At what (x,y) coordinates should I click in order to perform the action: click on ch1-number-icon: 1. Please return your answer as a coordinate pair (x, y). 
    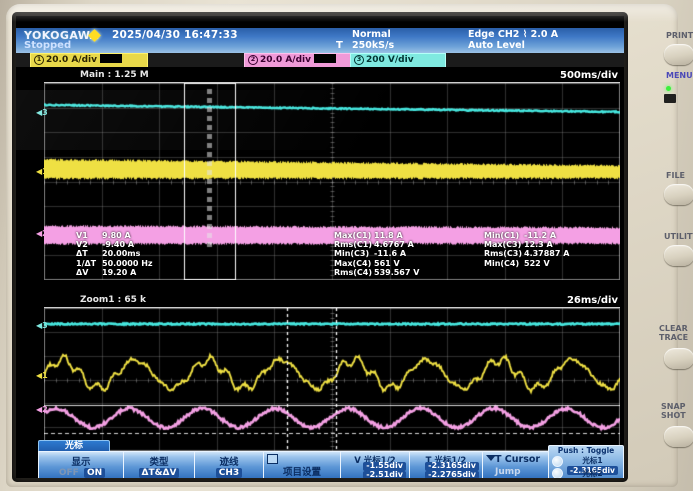
    Looking at the image, I should click on (39, 60).